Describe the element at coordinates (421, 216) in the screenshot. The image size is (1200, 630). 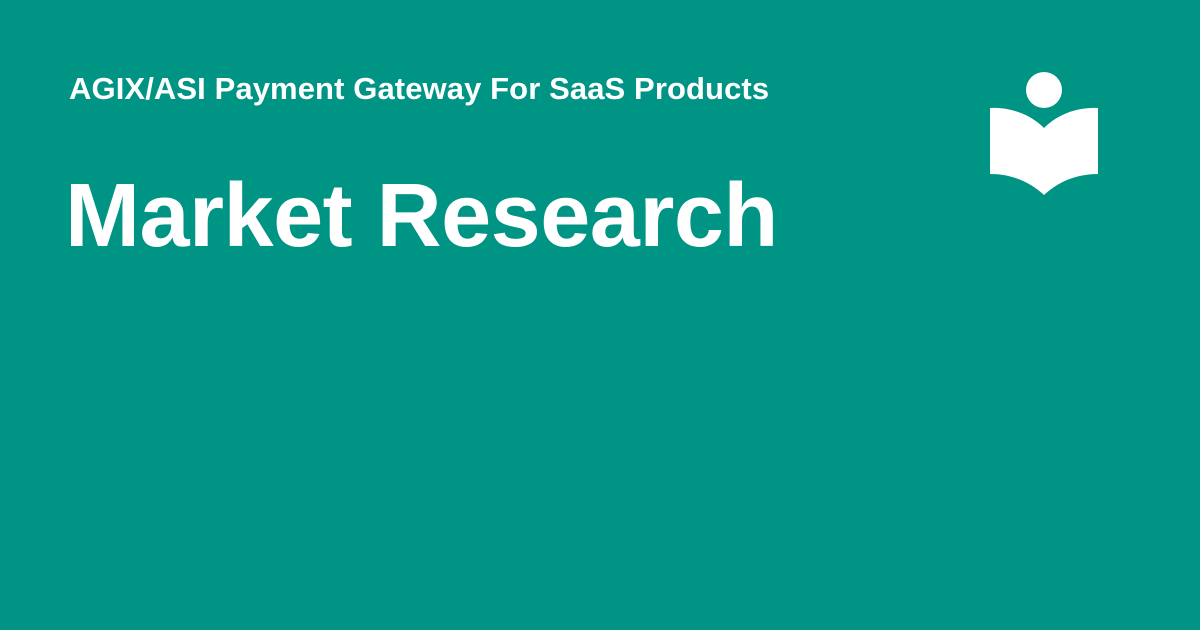
I see `page-title: Market Research` at that location.